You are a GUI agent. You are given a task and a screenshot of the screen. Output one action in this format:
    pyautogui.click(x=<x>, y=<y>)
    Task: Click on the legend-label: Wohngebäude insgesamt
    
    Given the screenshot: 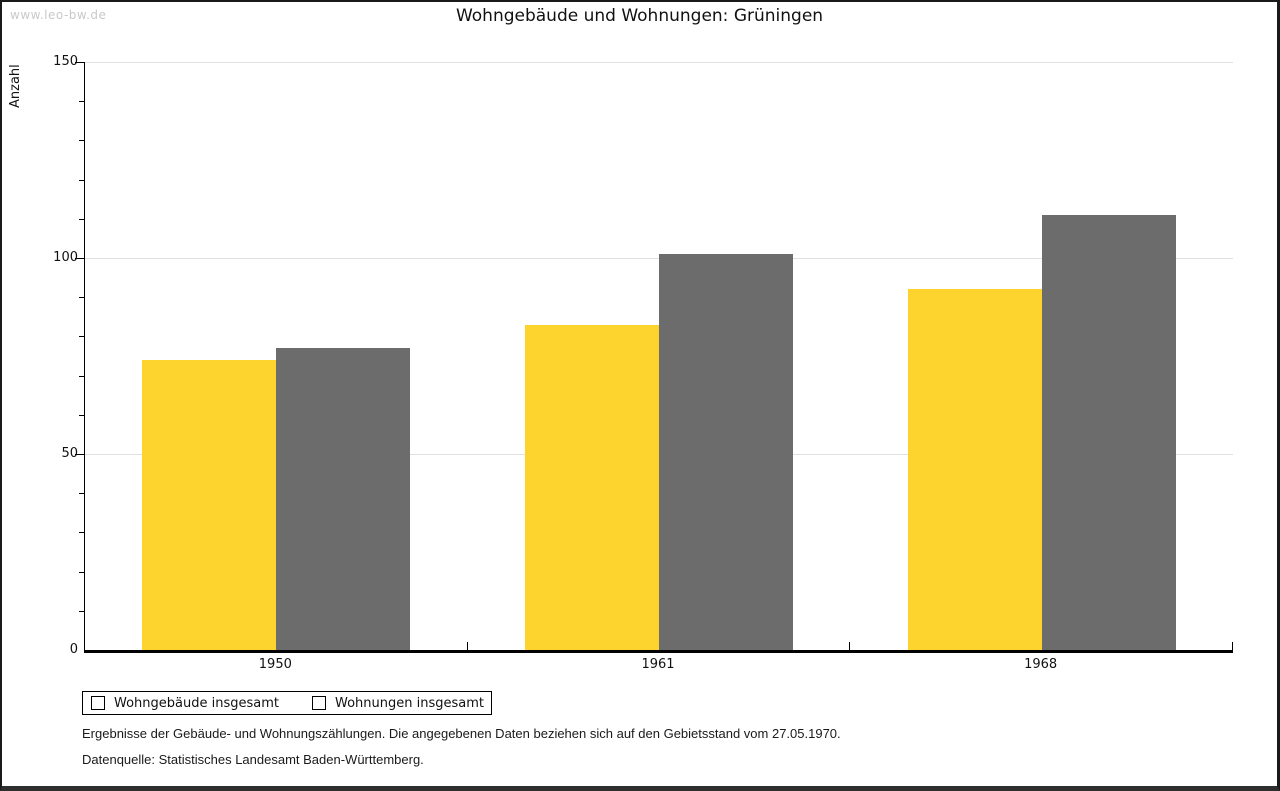 What is the action you would take?
    pyautogui.click(x=196, y=703)
    